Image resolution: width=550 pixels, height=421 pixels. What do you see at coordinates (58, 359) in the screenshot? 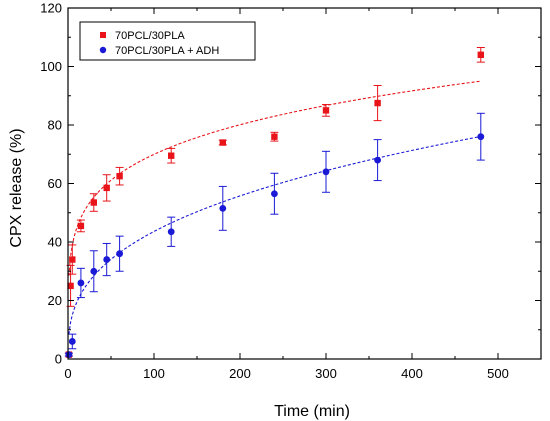
I see `y-tick-label: 0` at bounding box center [58, 359].